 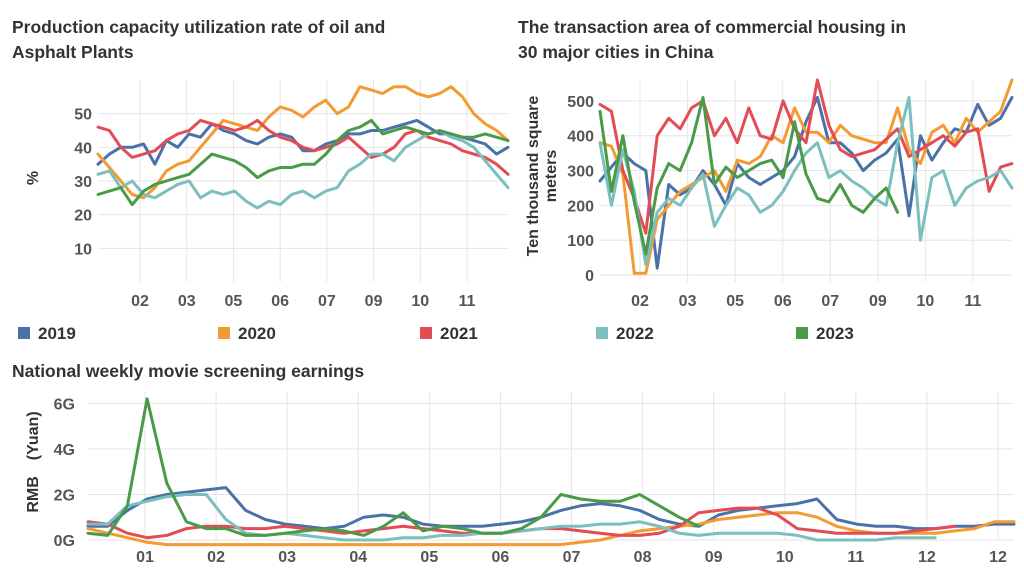 What do you see at coordinates (188, 371) in the screenshot?
I see `chart-3-title: National weekly movie screening earnings` at bounding box center [188, 371].